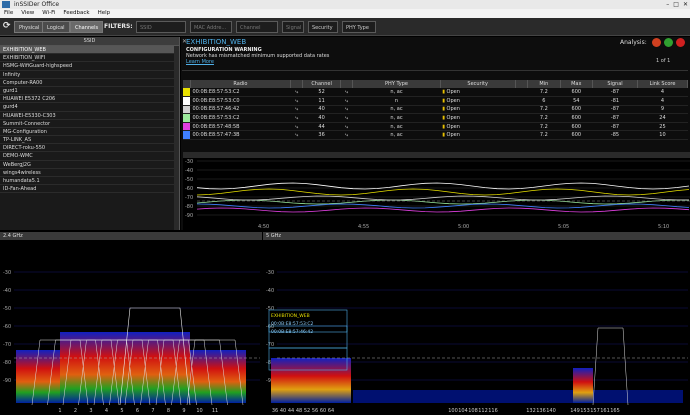 This screenshot has height=415, width=690. I want to click on ssid-list-item: TP-LINK_AS, so click(89, 140).